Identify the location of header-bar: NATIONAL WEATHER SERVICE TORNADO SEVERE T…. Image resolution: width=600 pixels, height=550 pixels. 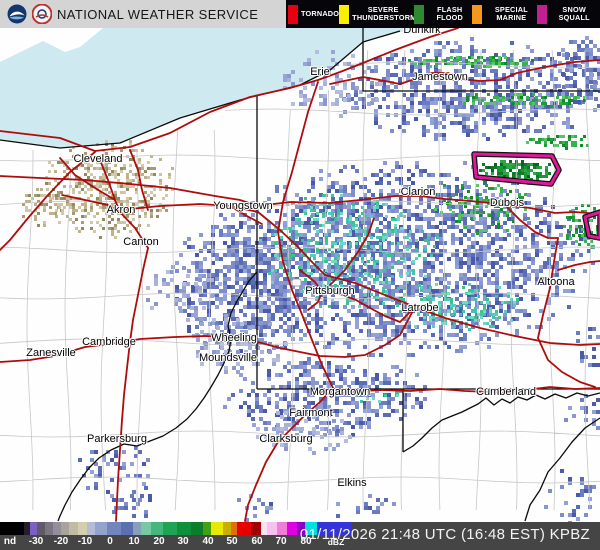
(300, 14).